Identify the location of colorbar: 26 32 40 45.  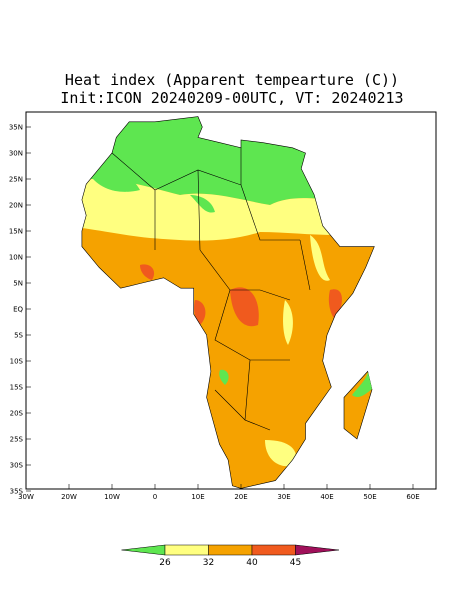
(230, 556).